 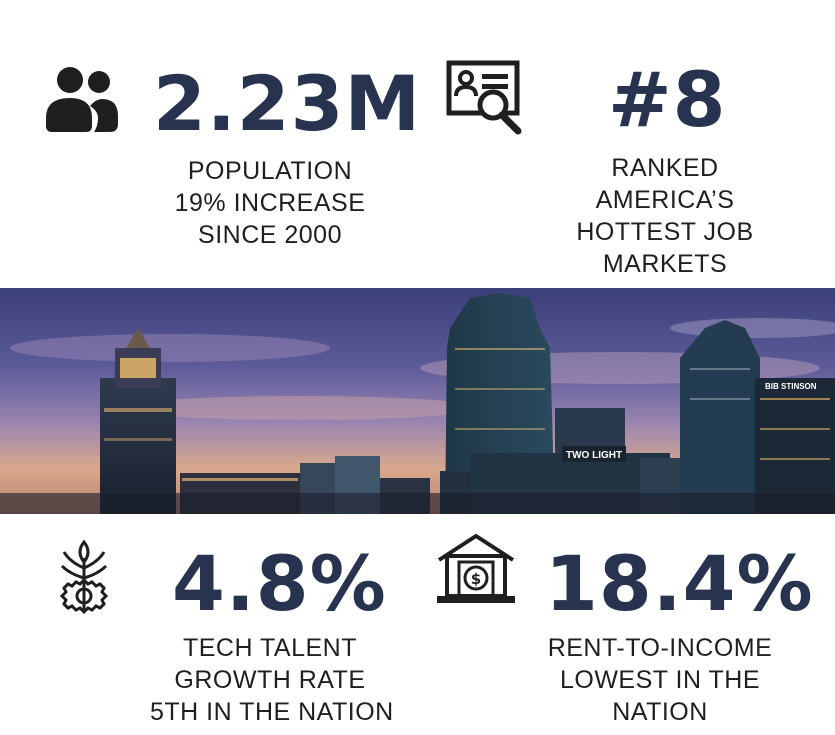 I want to click on caption-line: GROWTH RATE, so click(x=270, y=680).